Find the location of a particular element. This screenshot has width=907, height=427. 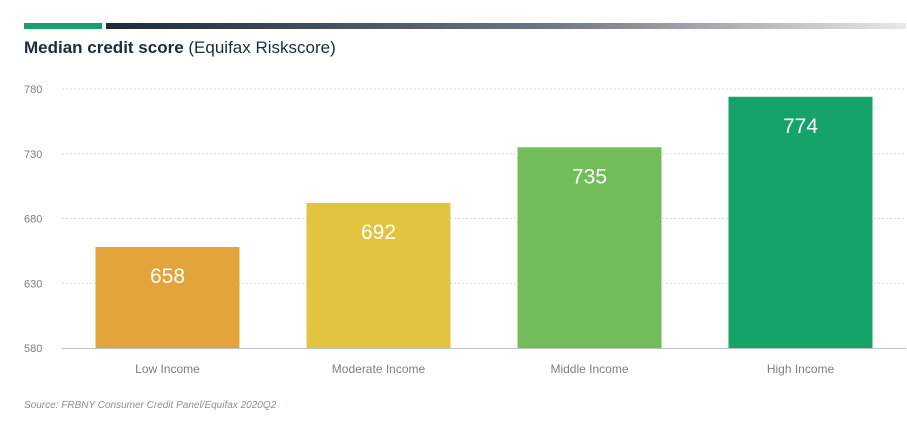

accent-bar-green is located at coordinates (63, 26).